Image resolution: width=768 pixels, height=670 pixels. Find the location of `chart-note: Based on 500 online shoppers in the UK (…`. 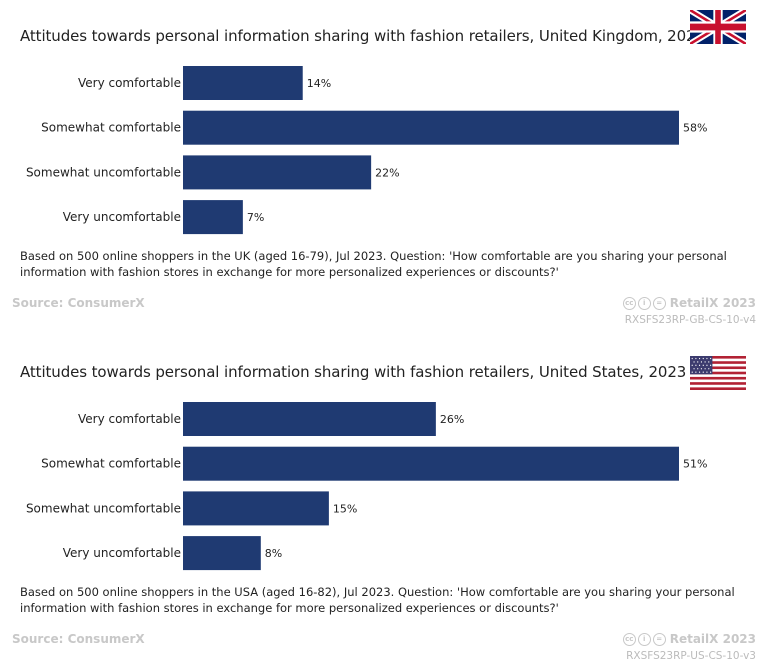

chart-note: Based on 500 online shoppers in the UK (… is located at coordinates (373, 264).